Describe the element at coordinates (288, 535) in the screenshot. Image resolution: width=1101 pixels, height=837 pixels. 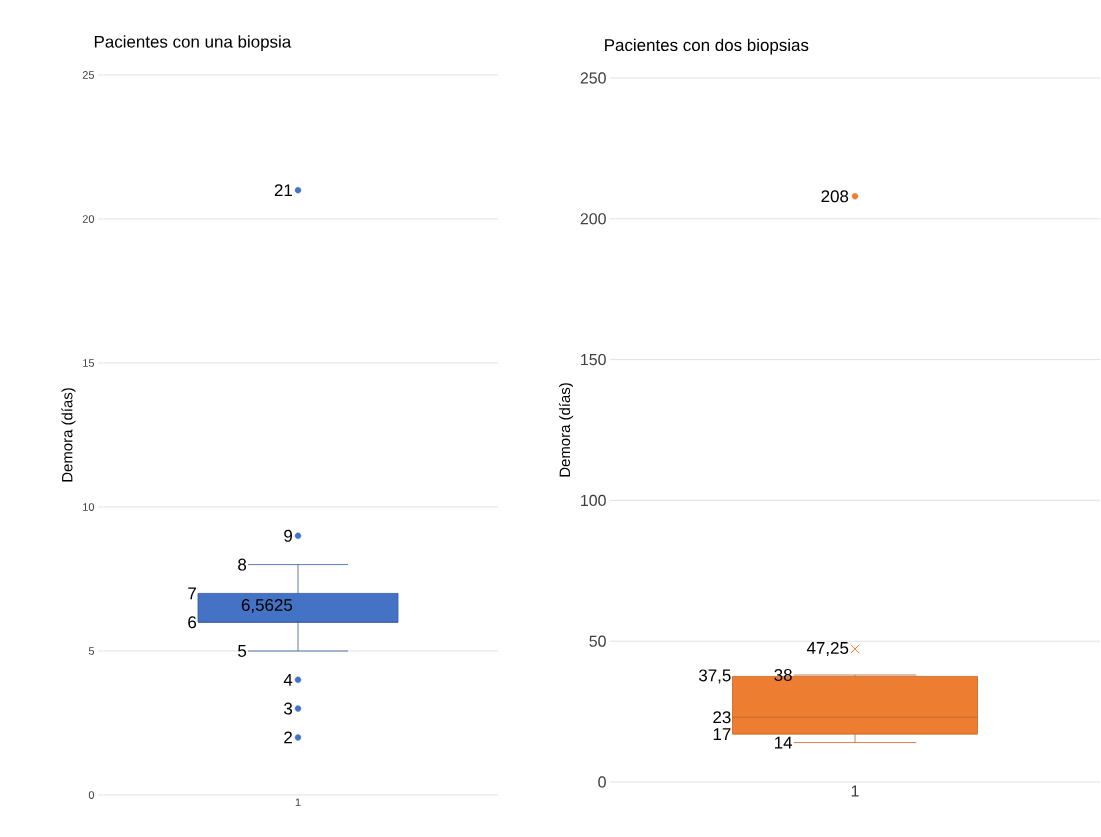
I see `annotation: 9` at that location.